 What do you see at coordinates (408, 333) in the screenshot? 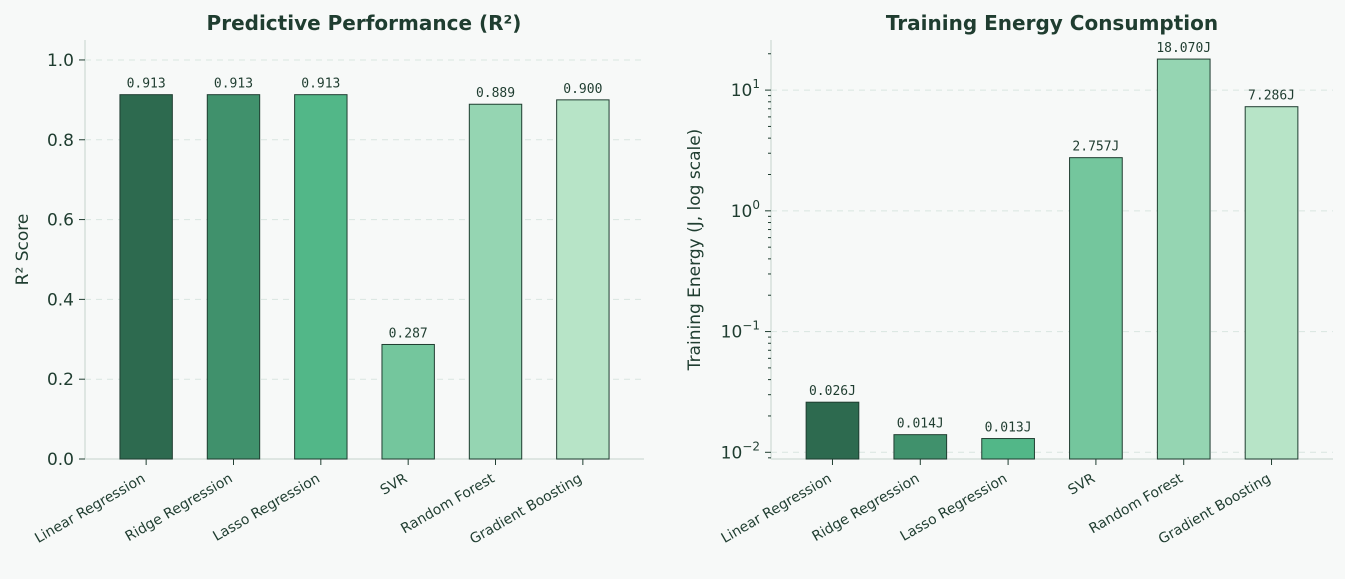
I see `bar-value-label: 0.287` at bounding box center [408, 333].